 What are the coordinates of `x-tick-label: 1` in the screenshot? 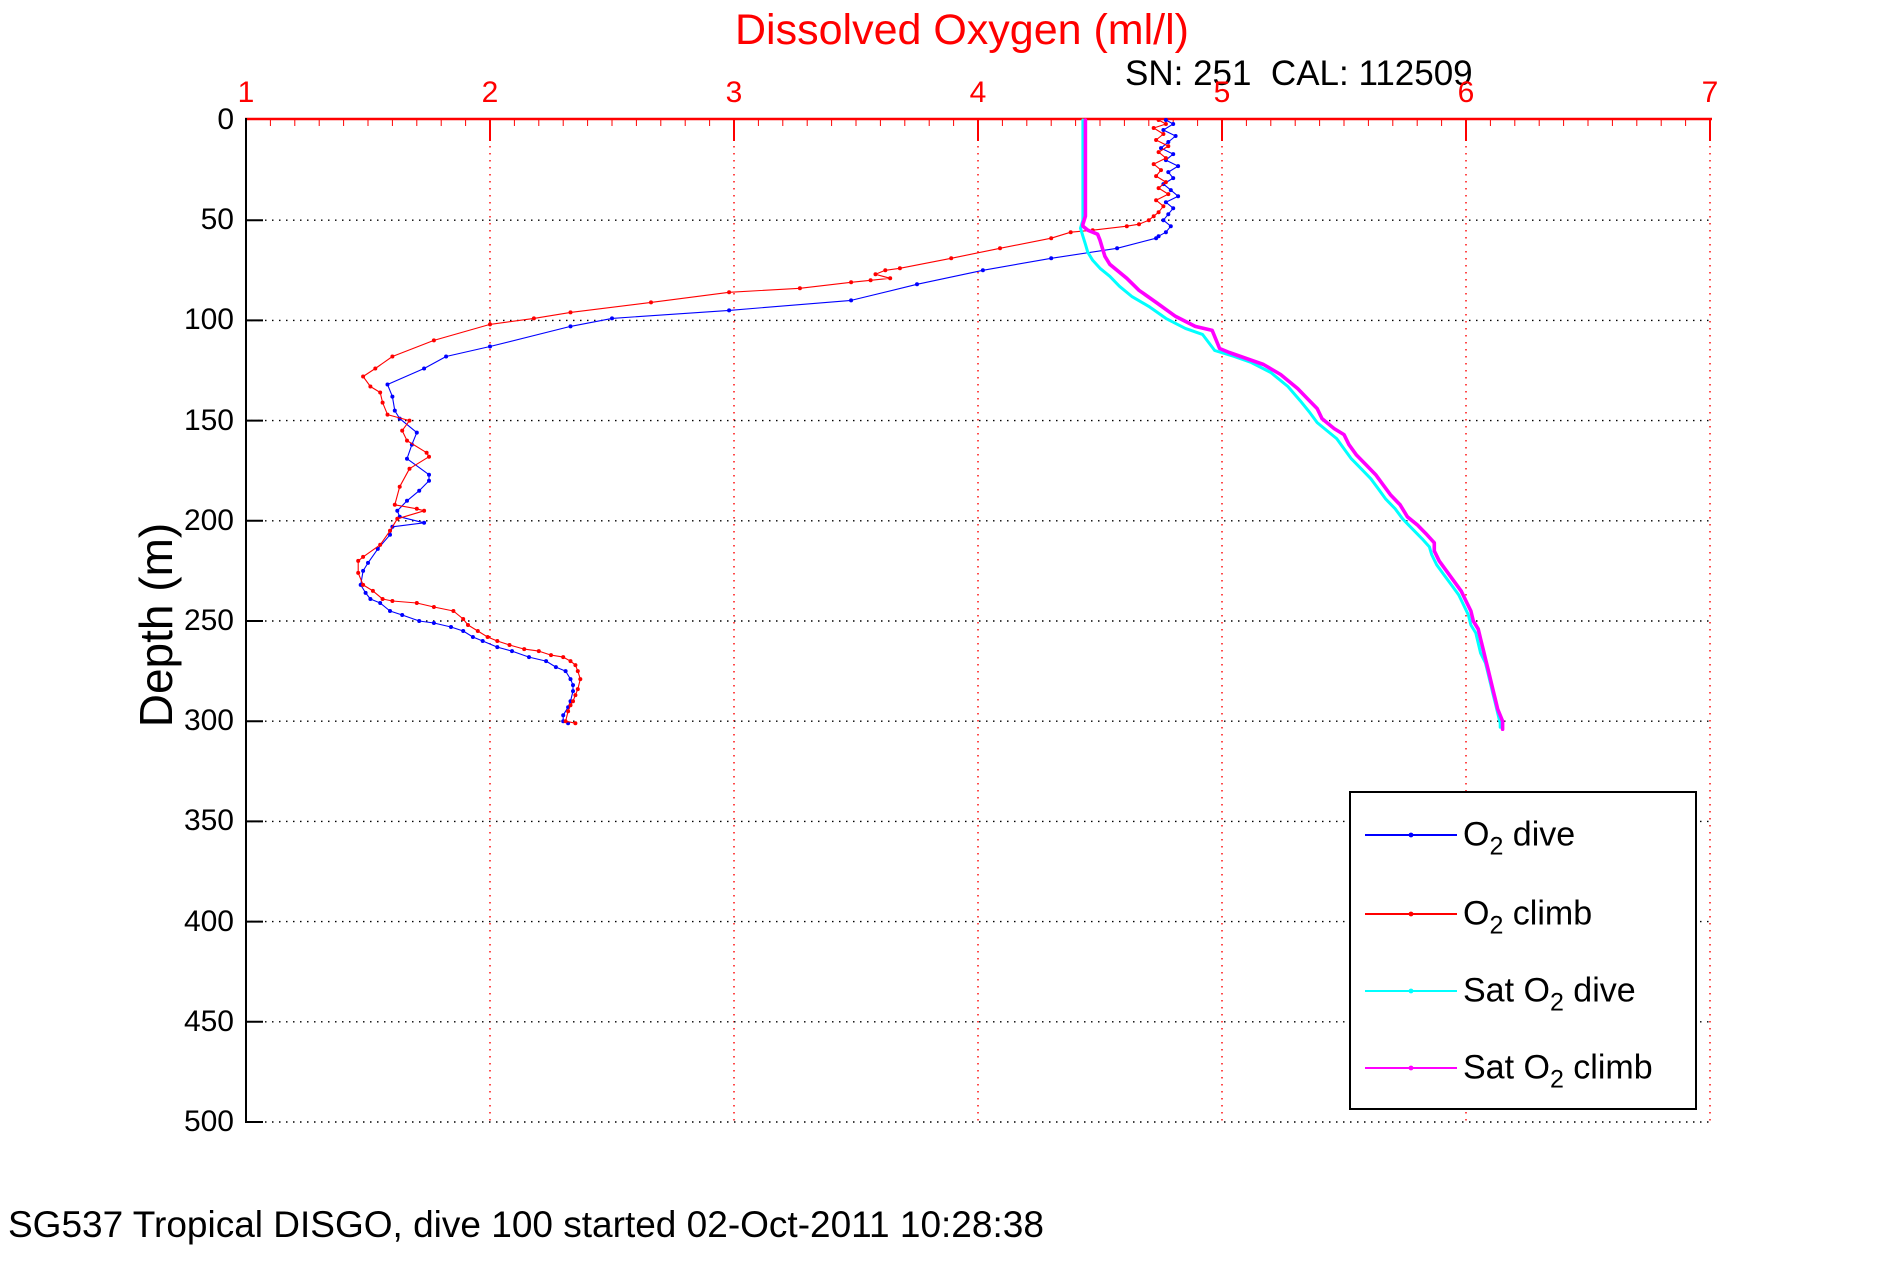 It's located at (246, 92).